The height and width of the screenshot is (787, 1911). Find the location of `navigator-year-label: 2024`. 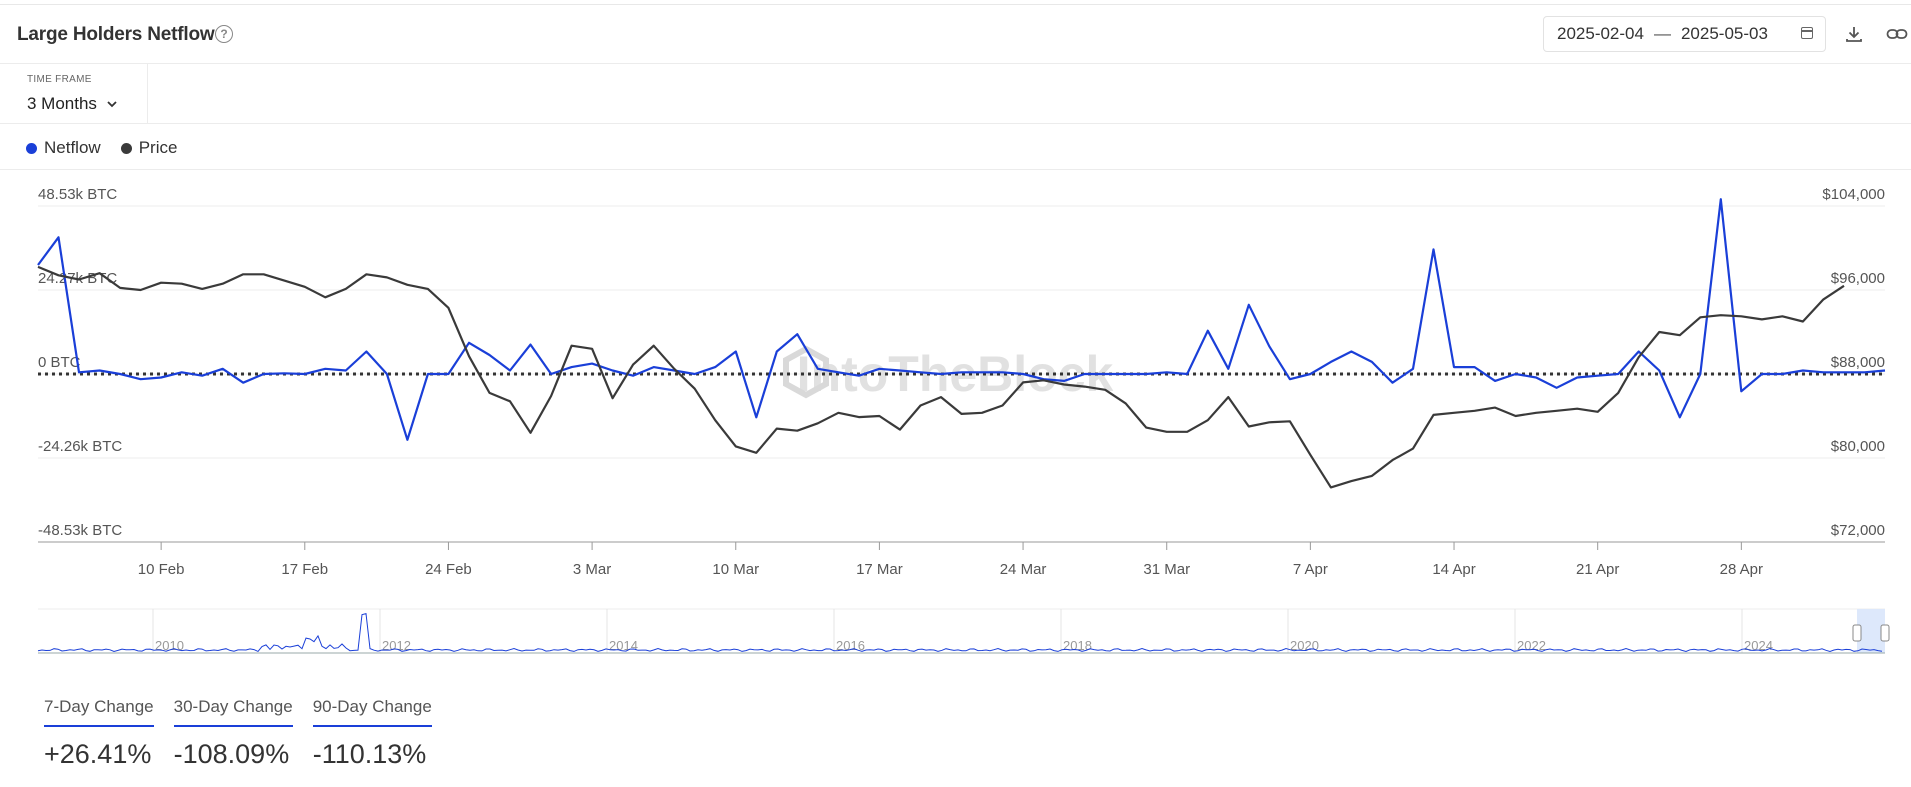

navigator-year-label: 2024 is located at coordinates (1758, 645).